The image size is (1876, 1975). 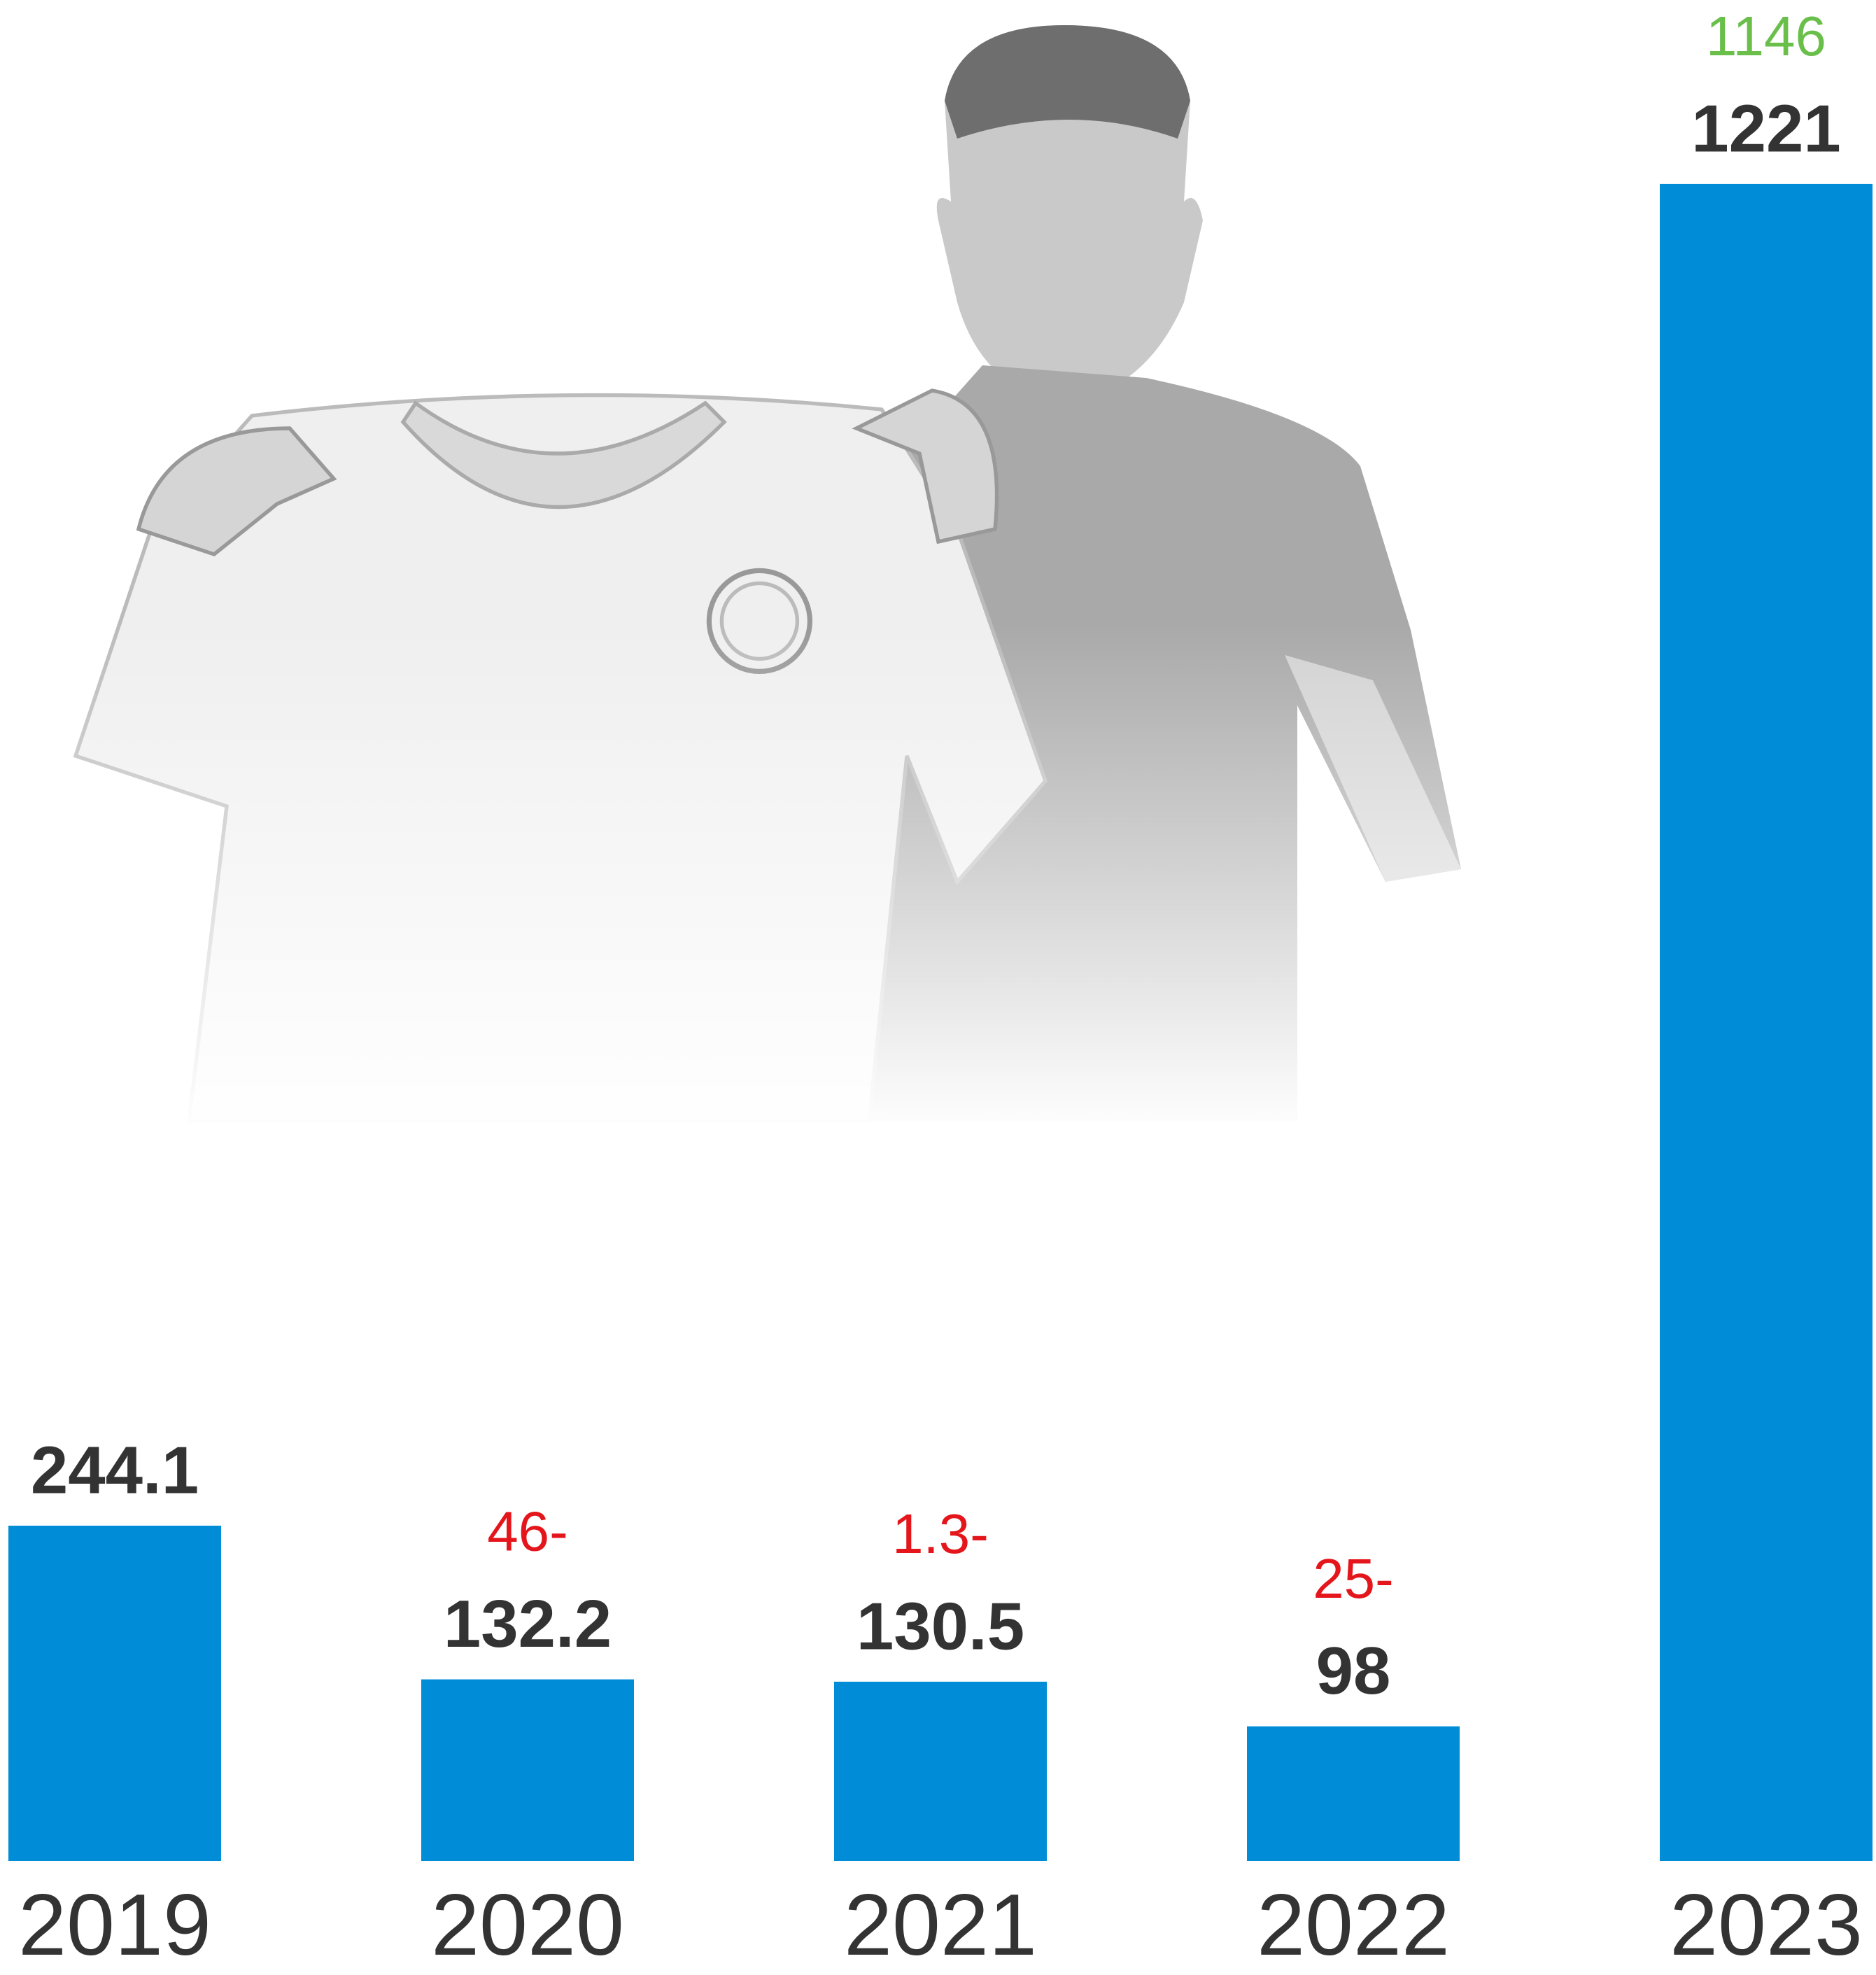 I want to click on x-tick-label: 2020, so click(x=527, y=1925).